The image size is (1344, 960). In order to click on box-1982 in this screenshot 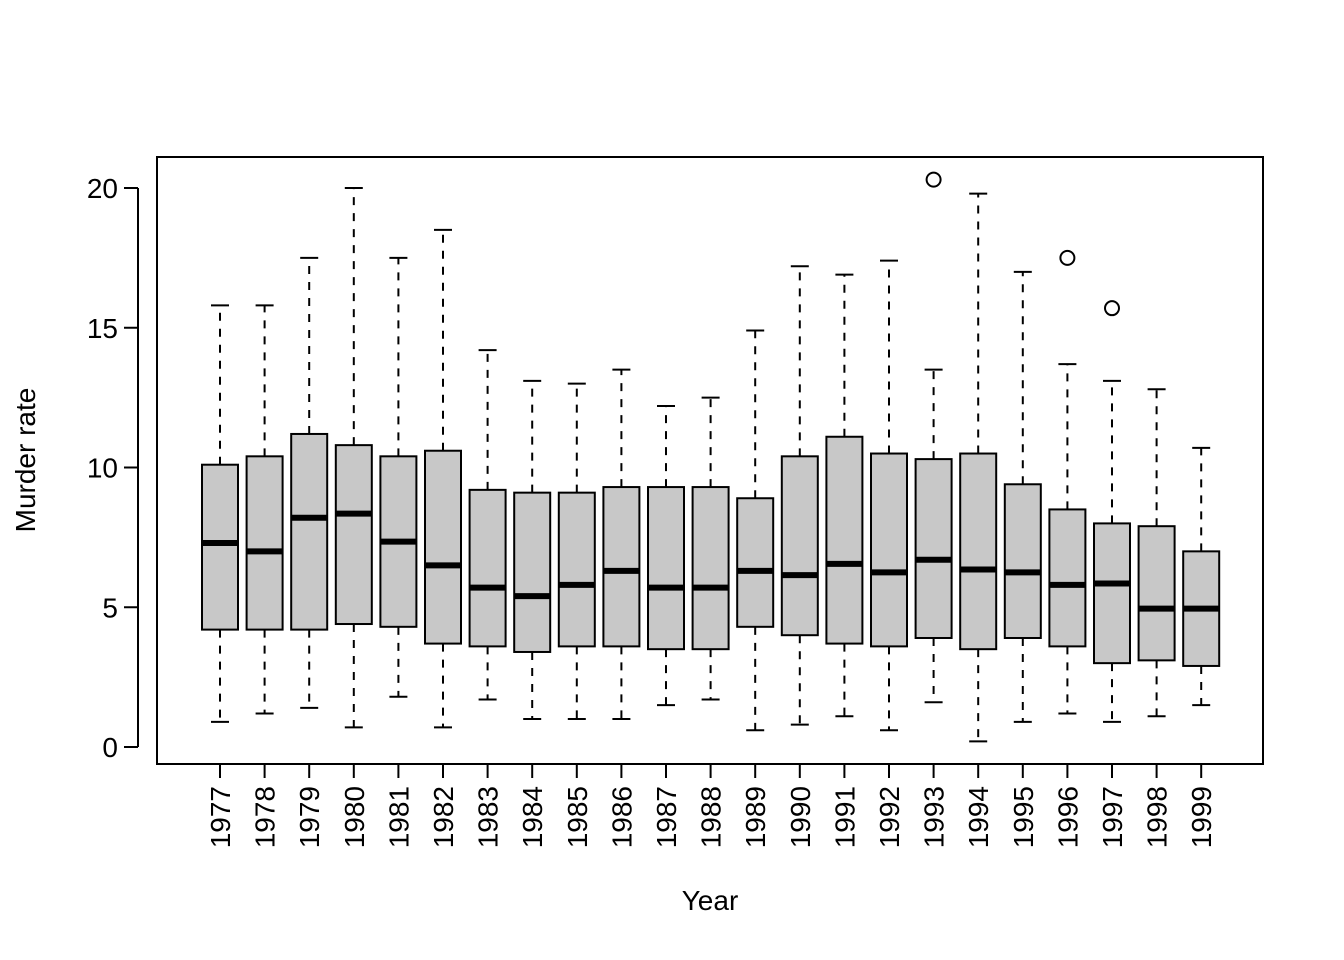, I will do `click(443, 478)`.